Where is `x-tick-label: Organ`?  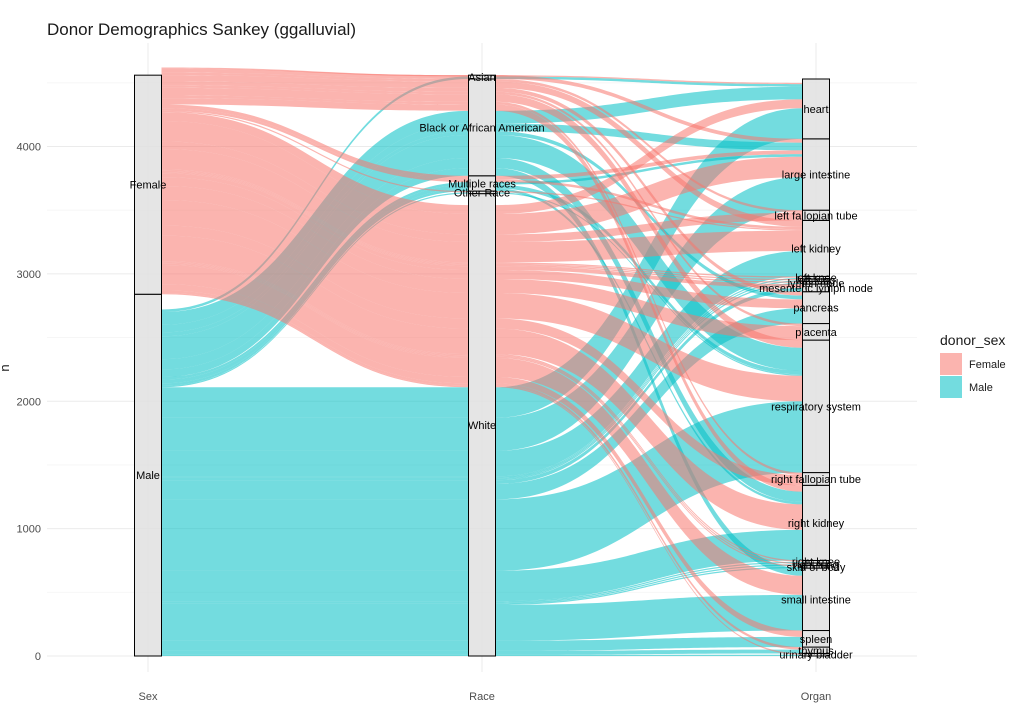
x-tick-label: Organ is located at coordinates (816, 697).